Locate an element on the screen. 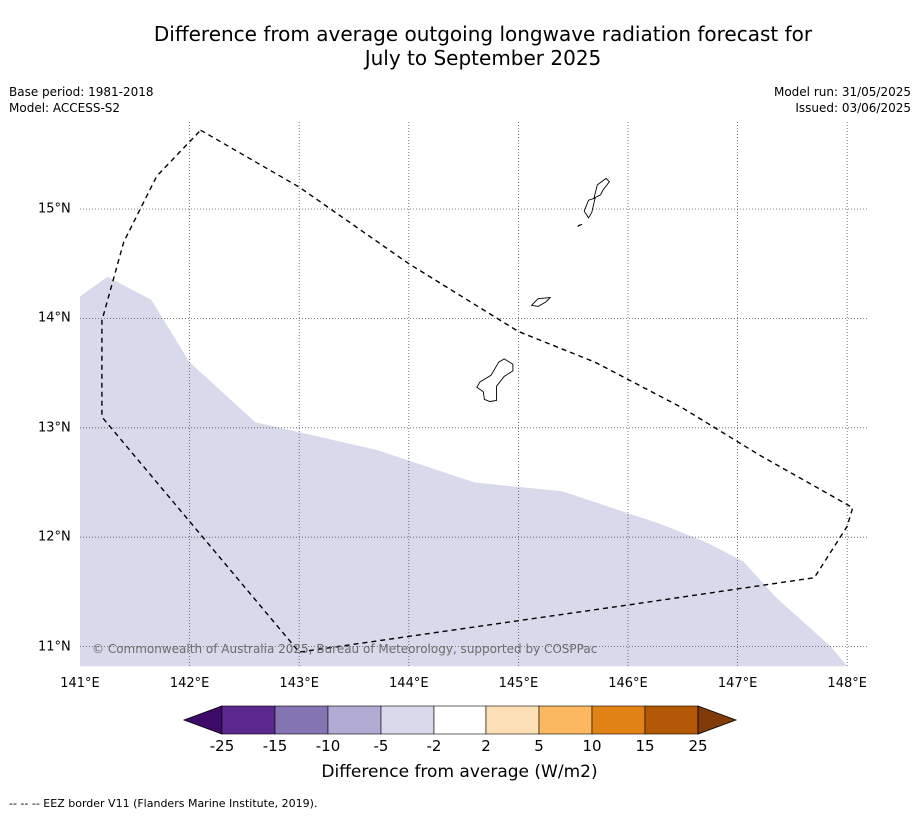 Image resolution: width=919 pixels, height=816 pixels. colorbar-extend-high is located at coordinates (717, 720).